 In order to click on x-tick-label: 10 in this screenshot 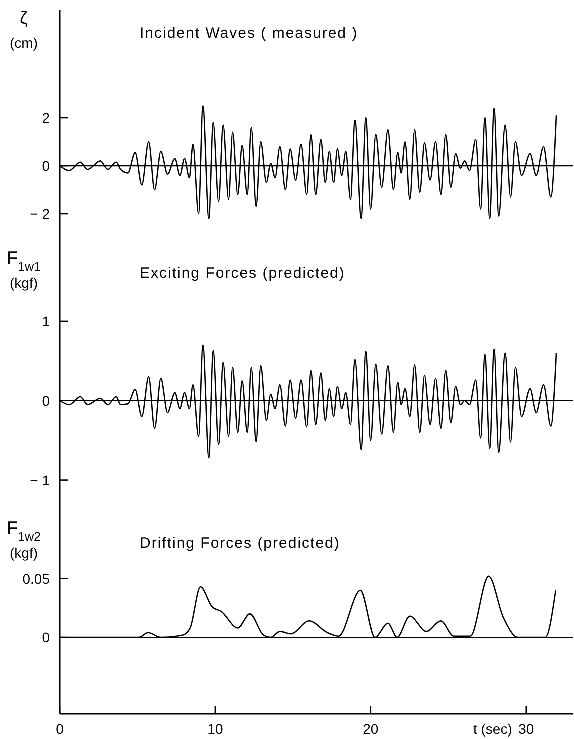, I will do `click(216, 729)`.